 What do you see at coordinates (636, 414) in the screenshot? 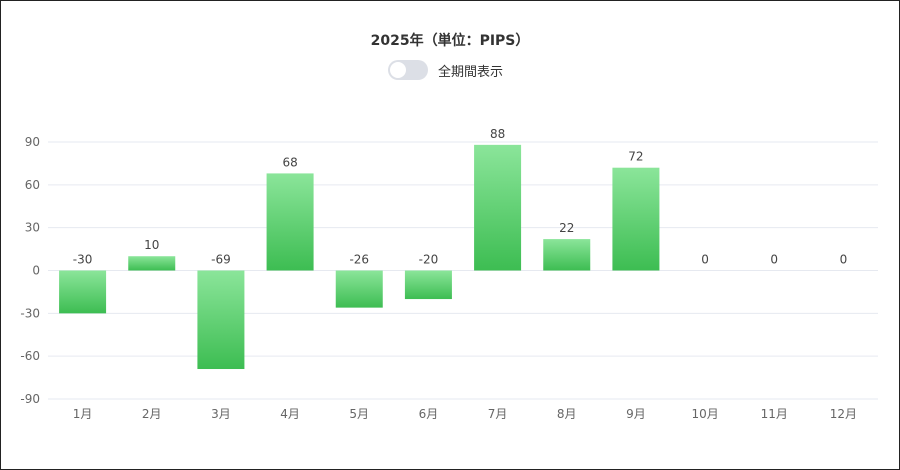
I see `x-tick-label: 9月` at bounding box center [636, 414].